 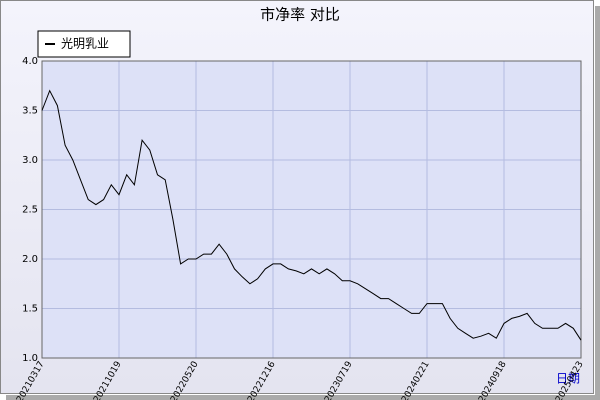 What do you see at coordinates (30, 358) in the screenshot?
I see `y-tick-label: 1.0` at bounding box center [30, 358].